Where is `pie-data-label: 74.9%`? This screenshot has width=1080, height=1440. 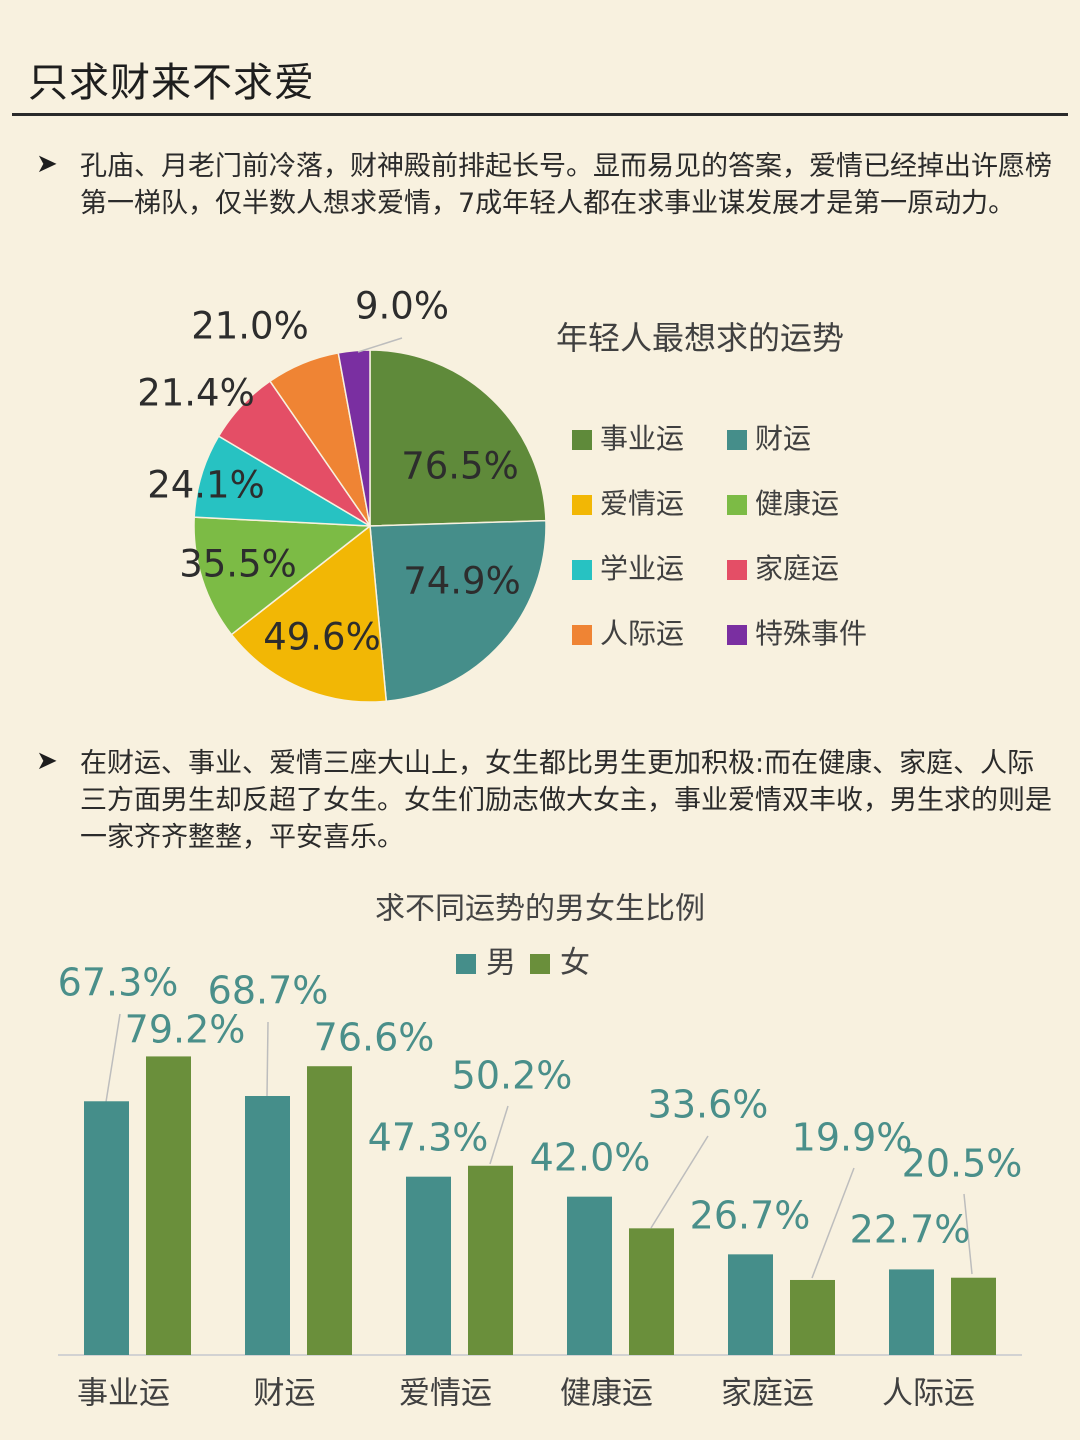
pie-data-label: 74.9% is located at coordinates (462, 581).